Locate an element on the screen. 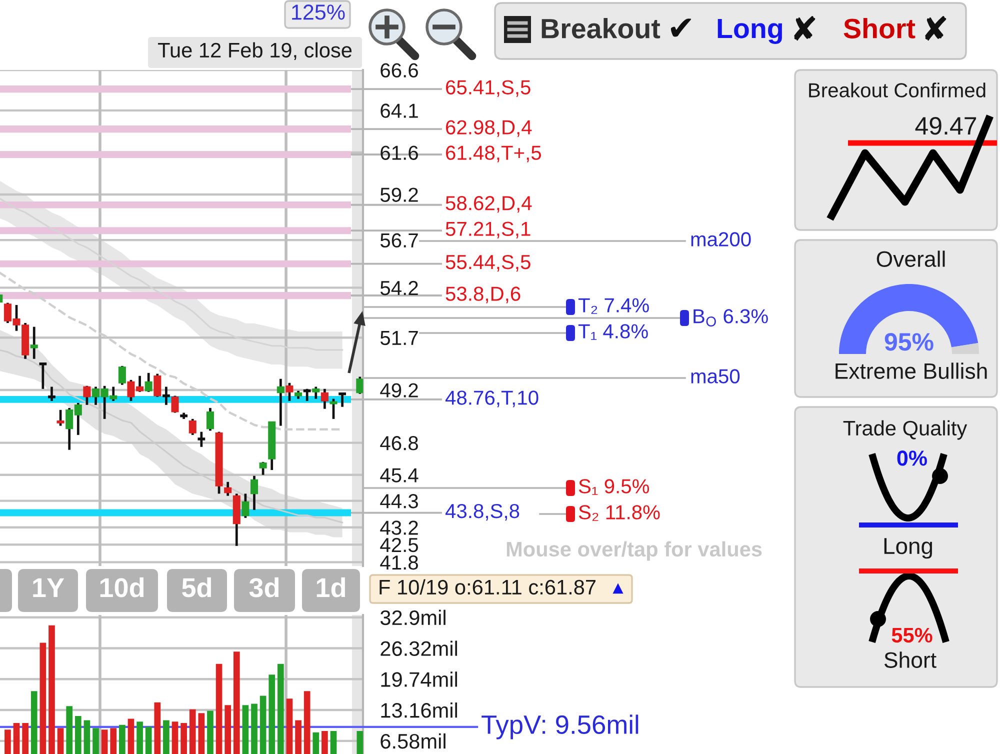 The image size is (1000, 754). line-series is located at coordinates (172, 274).